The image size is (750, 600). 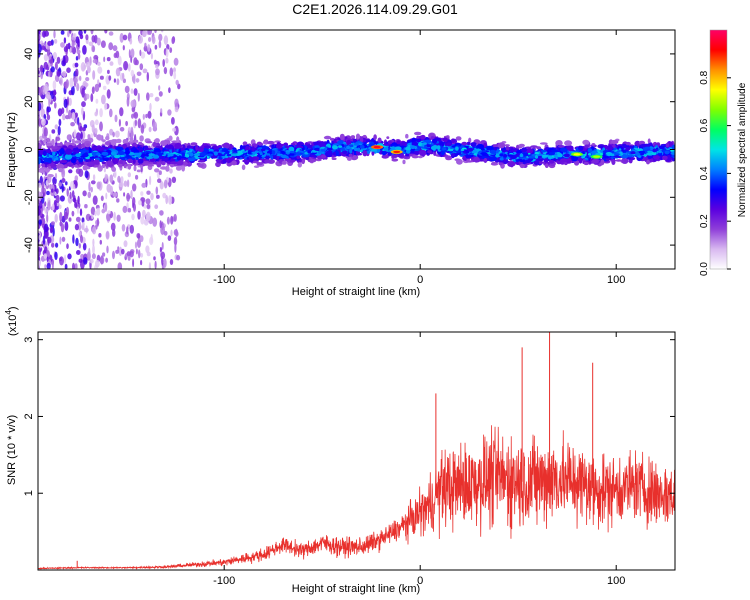 What do you see at coordinates (12, 150) in the screenshot?
I see `spectrogram-y-label: Frequency (Hz)` at bounding box center [12, 150].